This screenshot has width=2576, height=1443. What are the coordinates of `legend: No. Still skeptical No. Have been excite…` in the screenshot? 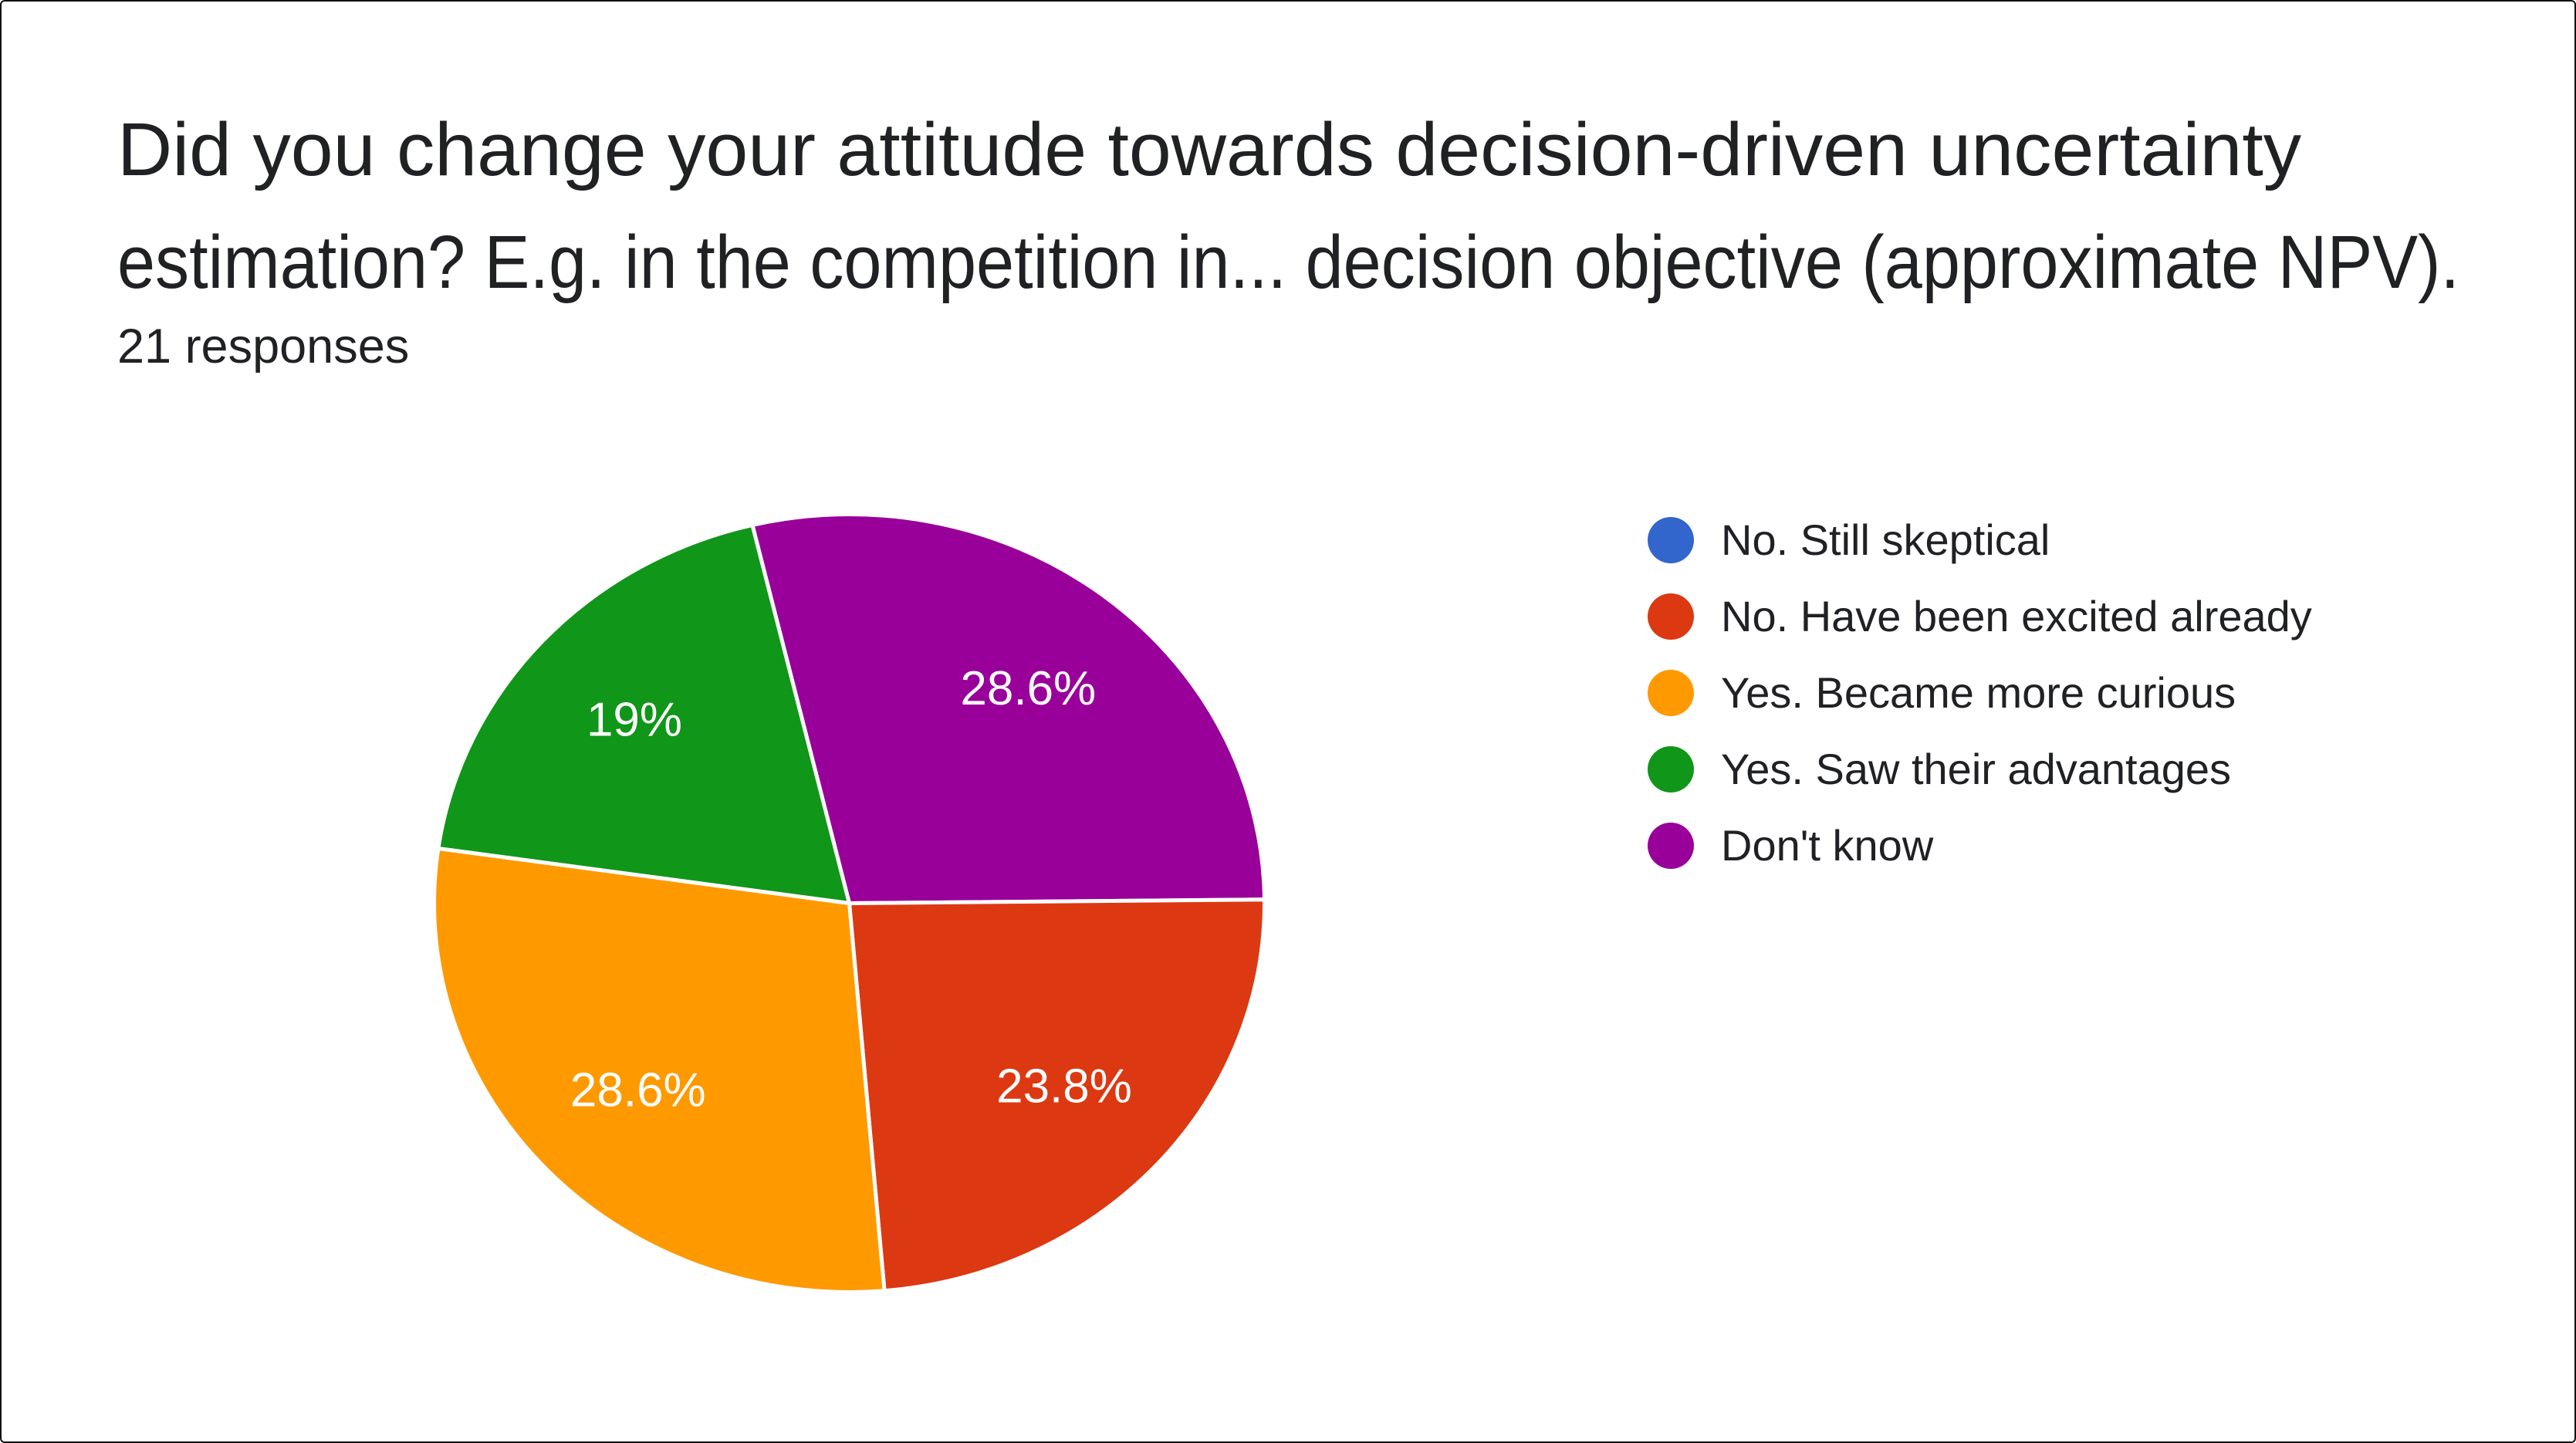 It's located at (1980, 693).